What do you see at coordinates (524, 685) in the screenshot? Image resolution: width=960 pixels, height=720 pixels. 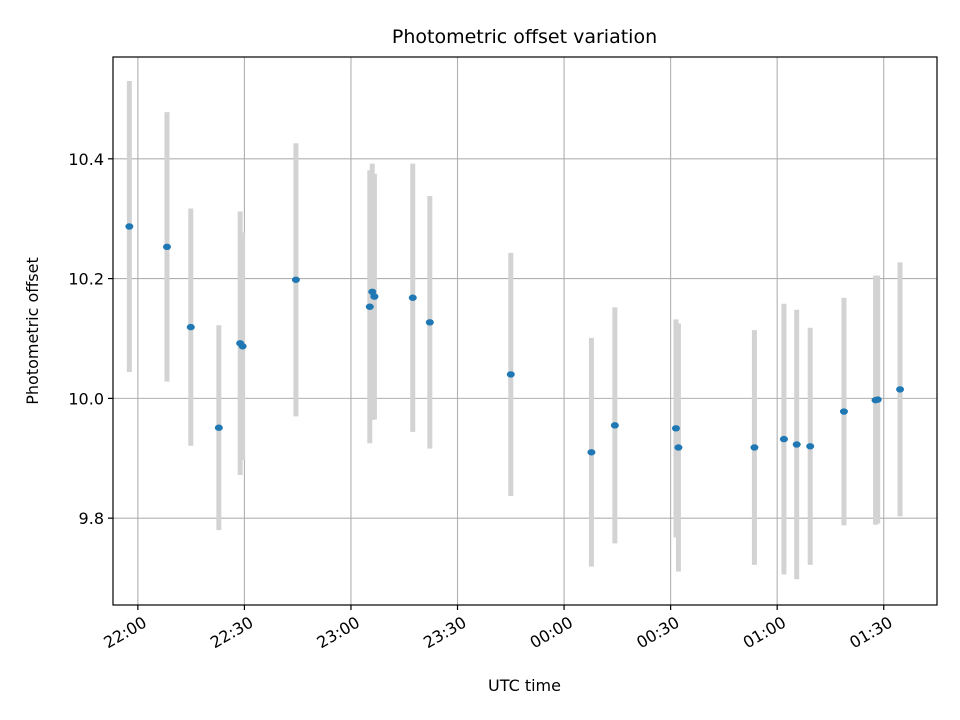 I see `x-axis-label: UTC time` at bounding box center [524, 685].